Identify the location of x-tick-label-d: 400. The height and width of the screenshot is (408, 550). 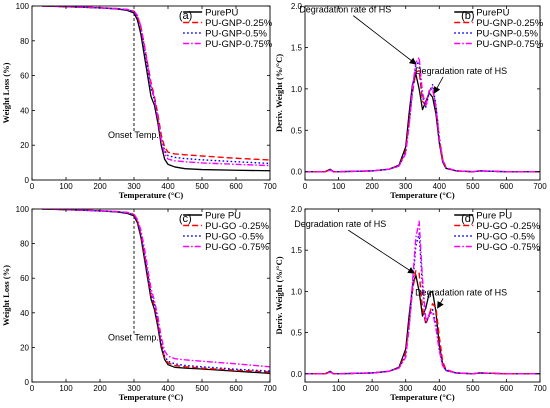
(440, 388).